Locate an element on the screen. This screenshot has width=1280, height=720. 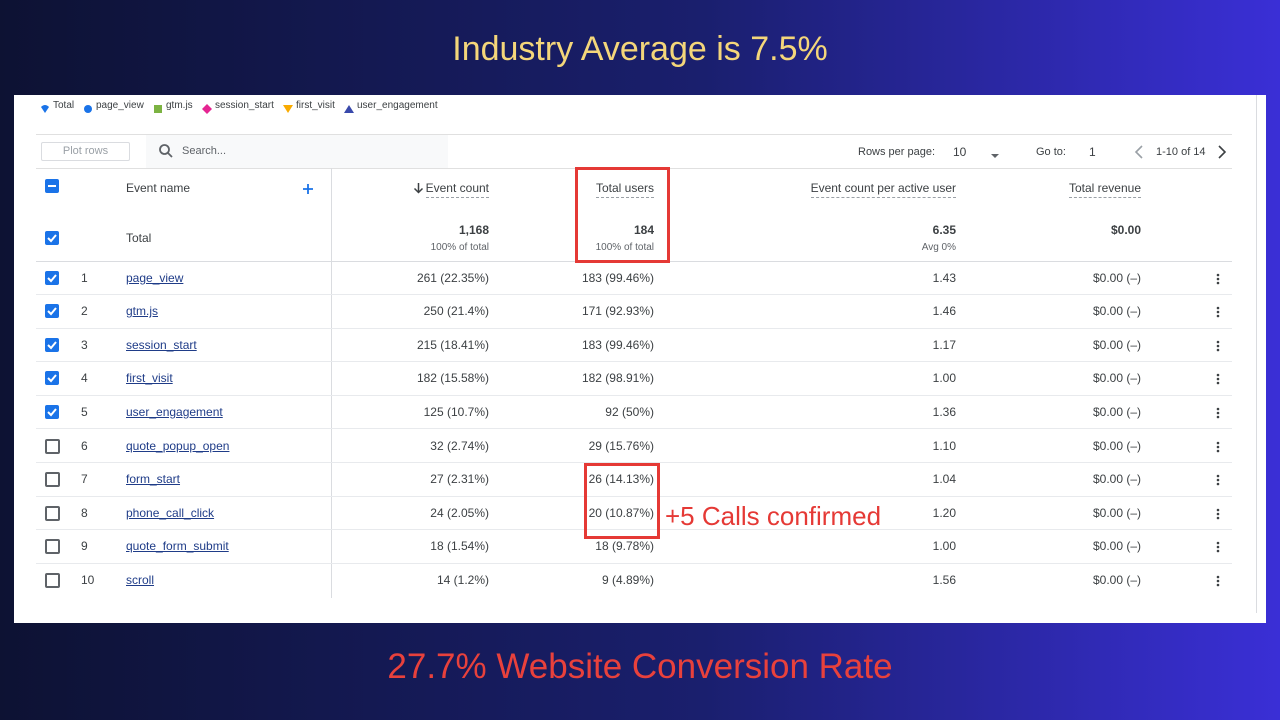
row-index: 5 is located at coordinates (84, 411).